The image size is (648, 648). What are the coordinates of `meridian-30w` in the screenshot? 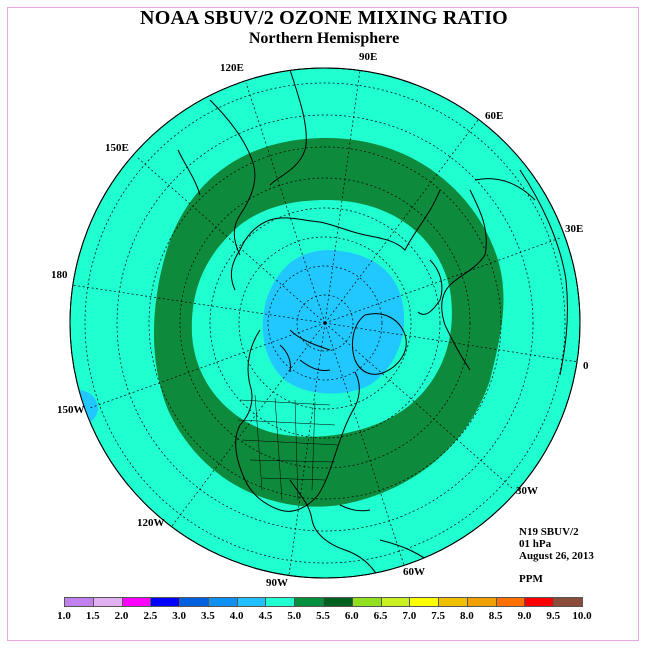 It's located at (418, 405).